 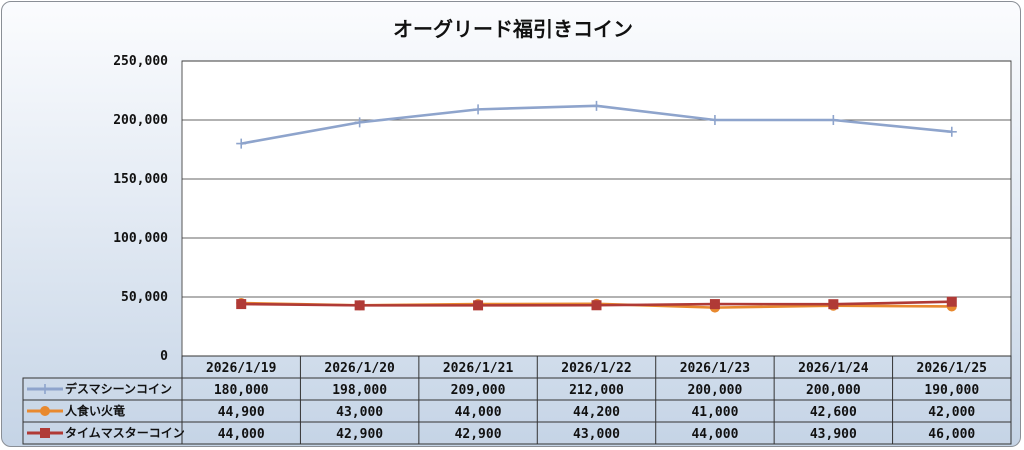 What do you see at coordinates (951, 412) in the screenshot?
I see `data-value-label: 42,000` at bounding box center [951, 412].